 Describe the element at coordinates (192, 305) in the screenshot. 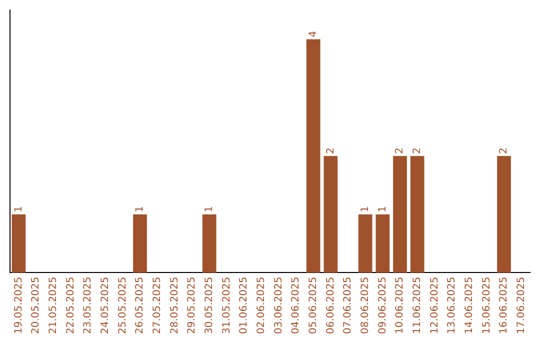

I see `x-tick-label: 29.05.2025` at that location.